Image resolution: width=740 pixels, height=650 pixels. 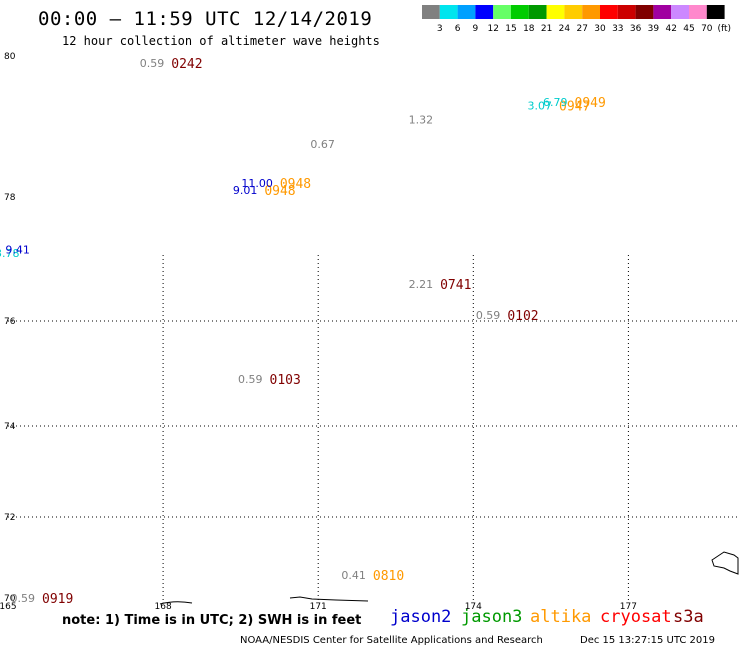 What do you see at coordinates (670, 29) in the screenshot?
I see `legend-label: 42` at bounding box center [670, 29].